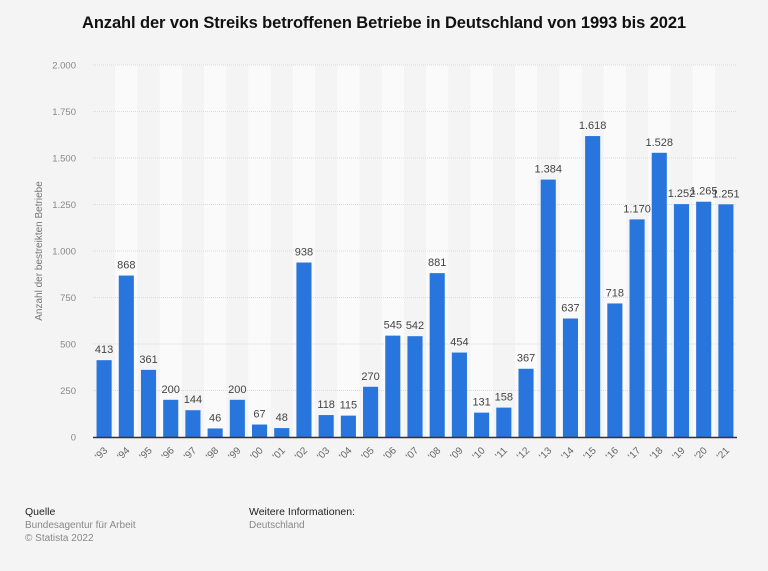 This screenshot has height=571, width=768. Describe the element at coordinates (368, 453) in the screenshot. I see `x-tick-label: '05` at that location.